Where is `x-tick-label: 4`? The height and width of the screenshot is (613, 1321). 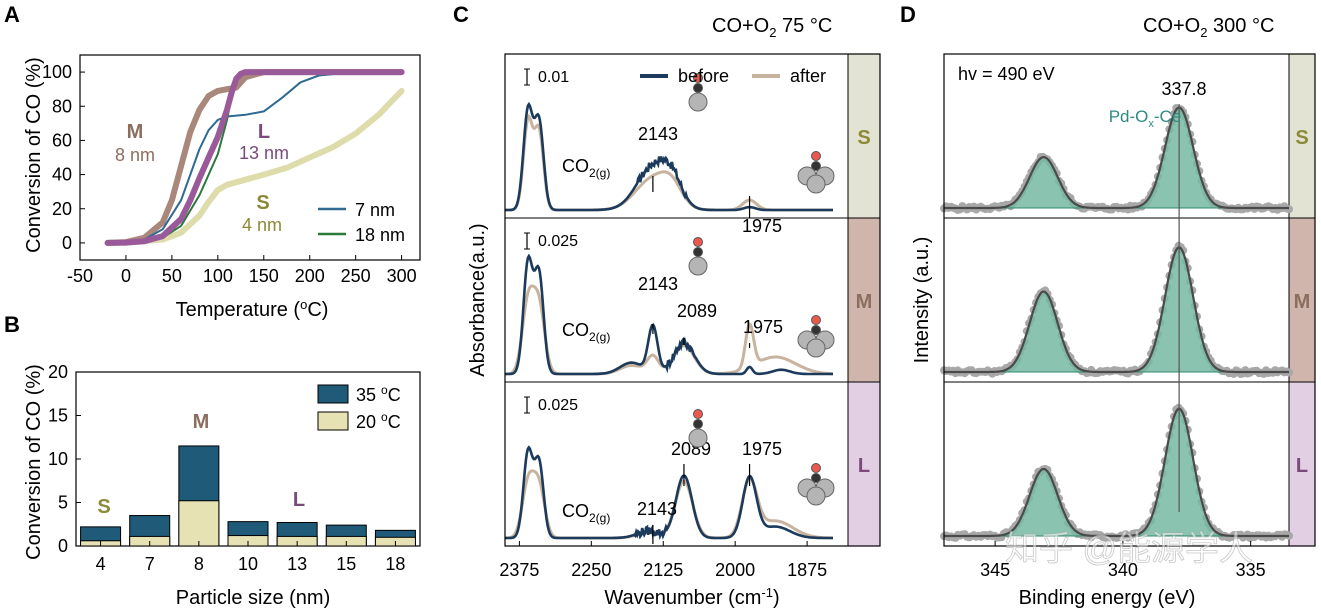
x-tick-label: 4 is located at coordinates (101, 564).